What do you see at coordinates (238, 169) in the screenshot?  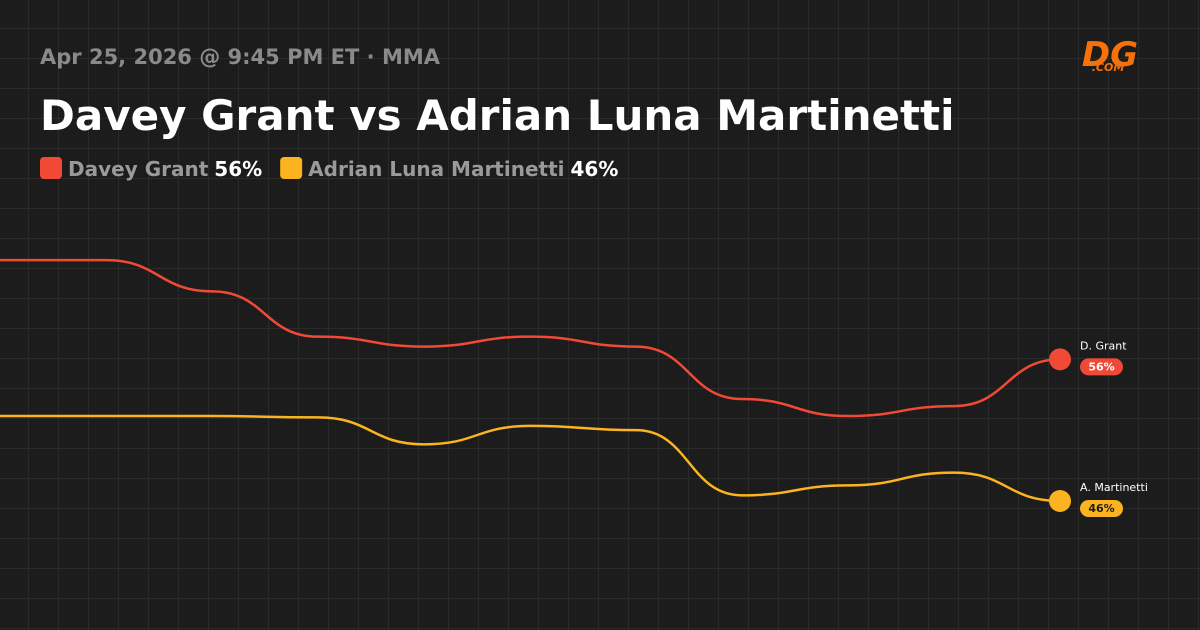 I see `legend-value: 56%` at bounding box center [238, 169].